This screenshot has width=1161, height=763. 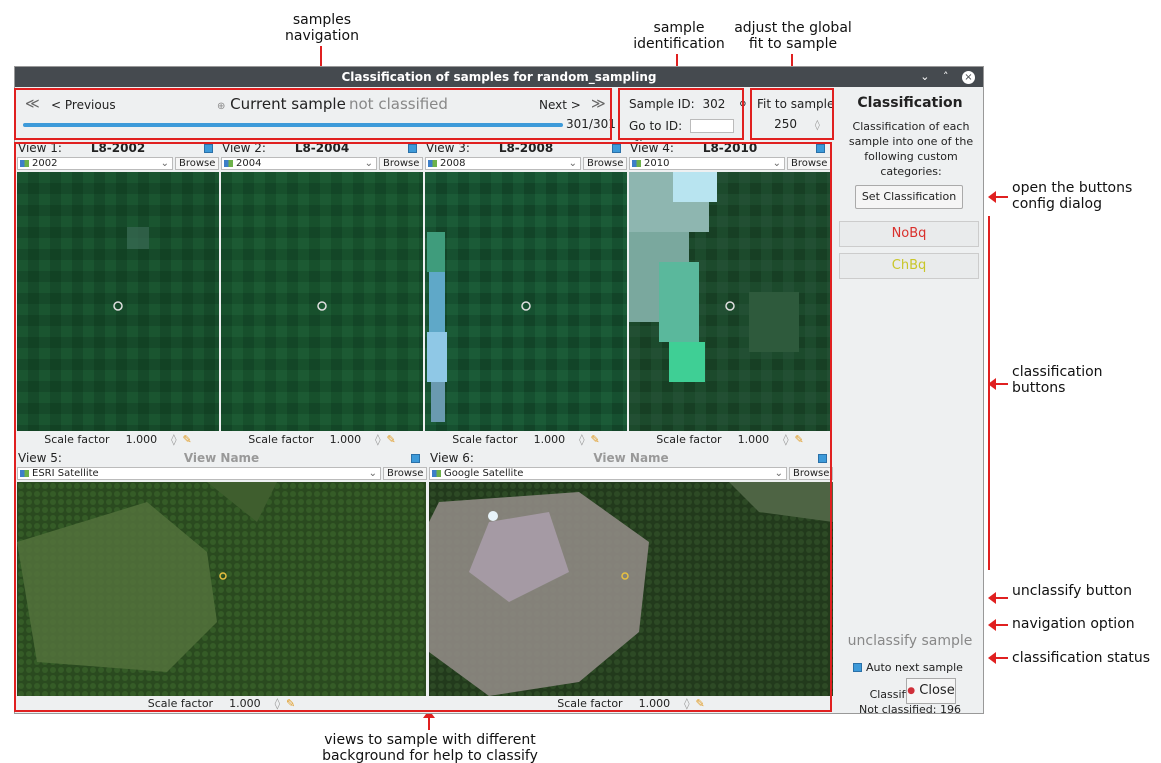 I want to click on layer-select: 2002 ⌄, so click(x=95, y=163).